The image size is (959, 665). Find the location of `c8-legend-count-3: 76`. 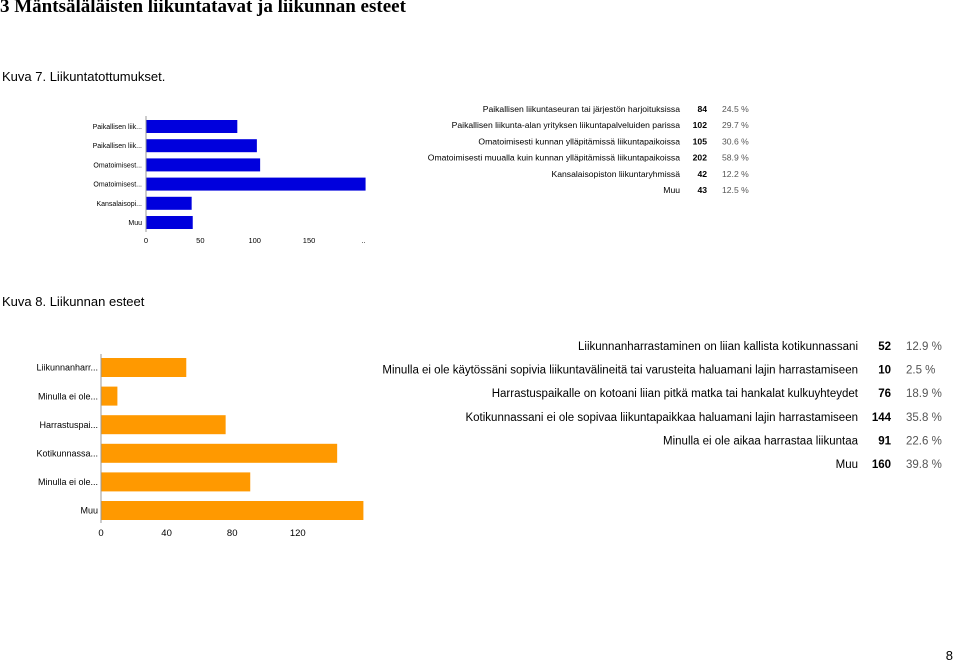

c8-legend-count-3: 76 is located at coordinates (884, 394).